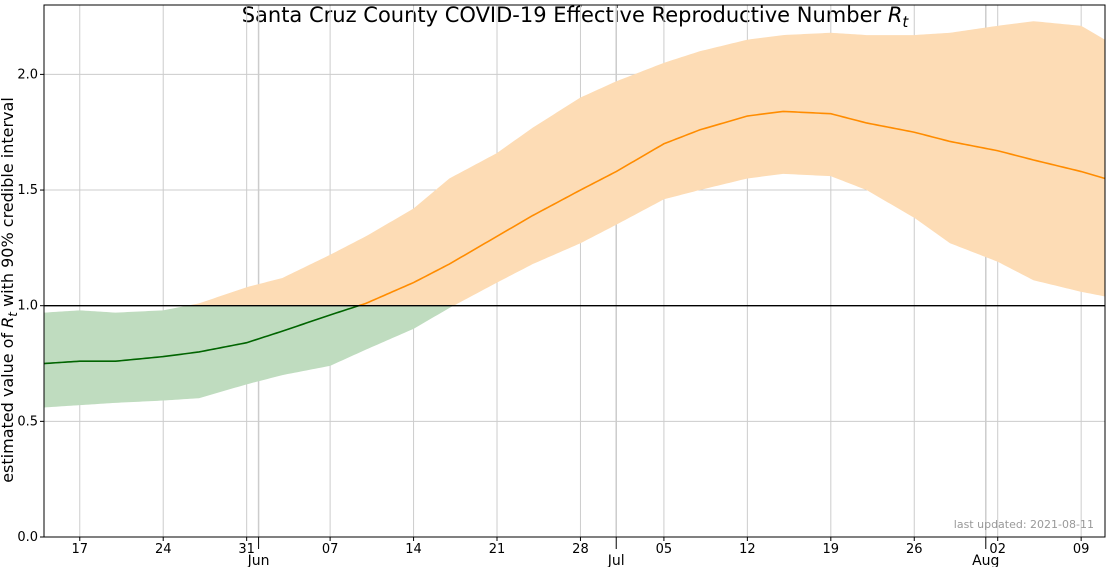 The image size is (1110, 567). I want to click on x-tick-label: 19, so click(831, 549).